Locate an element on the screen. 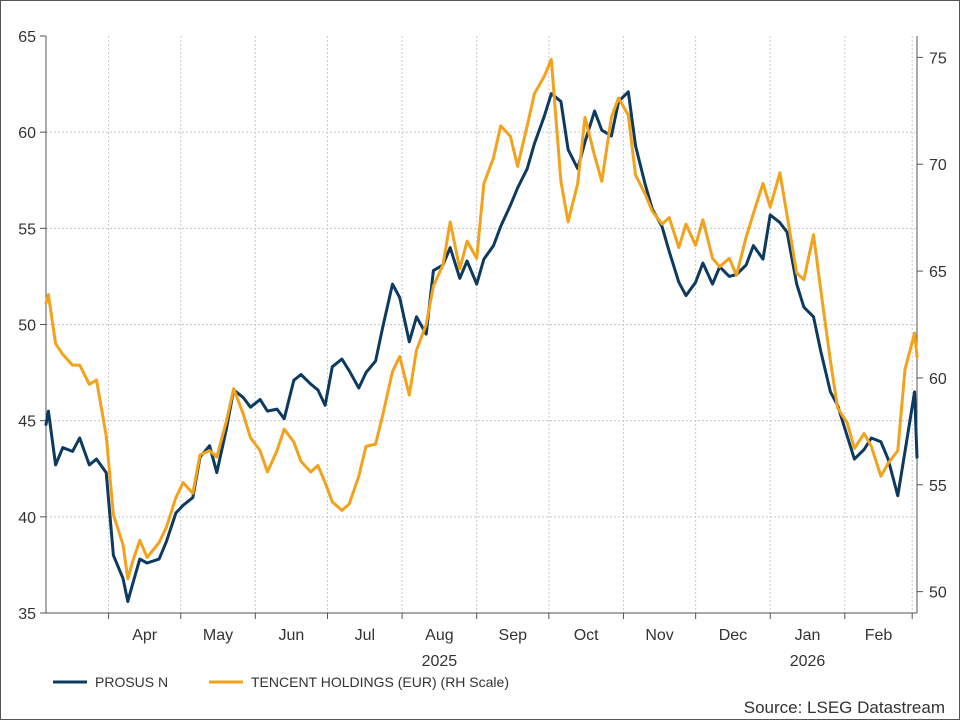 The height and width of the screenshot is (724, 960). right-tick-label: 70 is located at coordinates (938, 165).